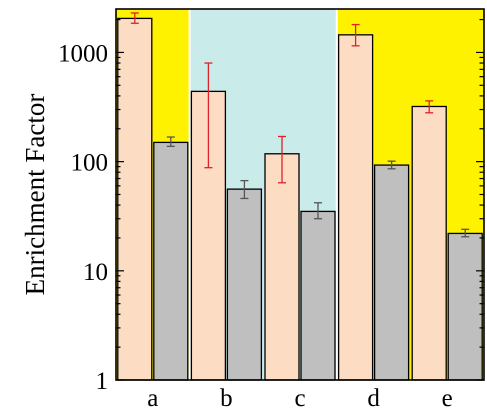 The height and width of the screenshot is (411, 487). What do you see at coordinates (299, 398) in the screenshot?
I see `x-tick-label-c: c` at bounding box center [299, 398].